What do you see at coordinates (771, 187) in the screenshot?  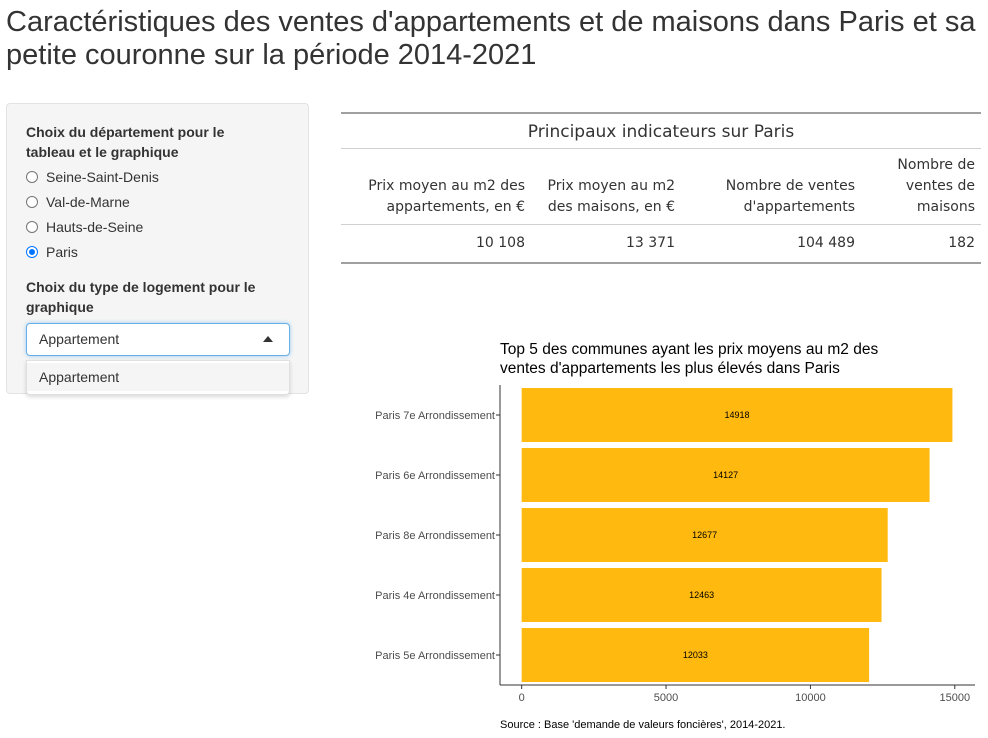 I see `column-header: Nombre de ventes d'appartements` at bounding box center [771, 187].